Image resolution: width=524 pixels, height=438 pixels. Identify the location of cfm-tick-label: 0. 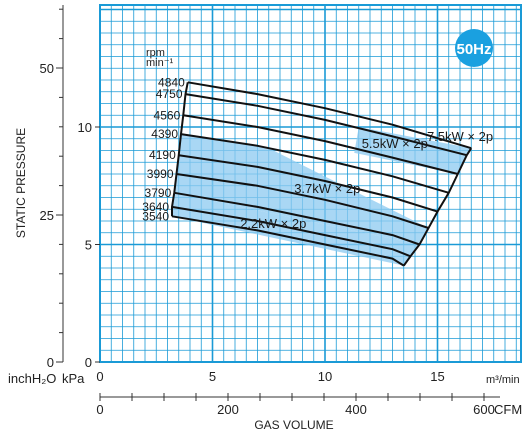
(99, 409).